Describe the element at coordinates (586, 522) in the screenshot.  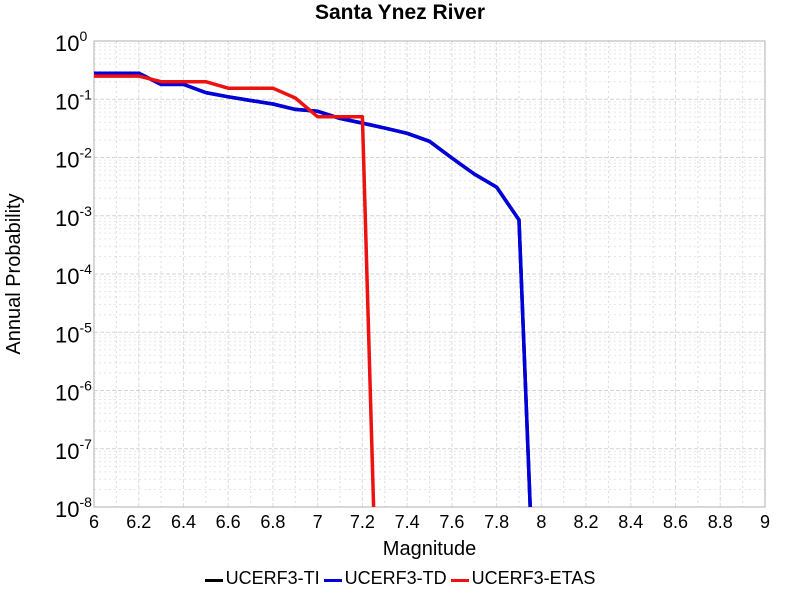
I see `x-tick-label: 8.2` at that location.